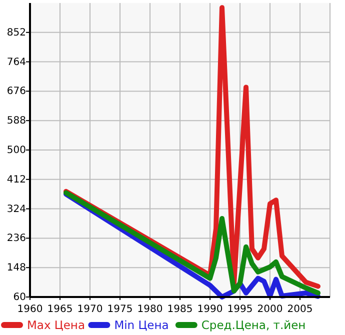 The width and height of the screenshot is (345, 335). I want to click on y-tick-label: 60, so click(19, 297).